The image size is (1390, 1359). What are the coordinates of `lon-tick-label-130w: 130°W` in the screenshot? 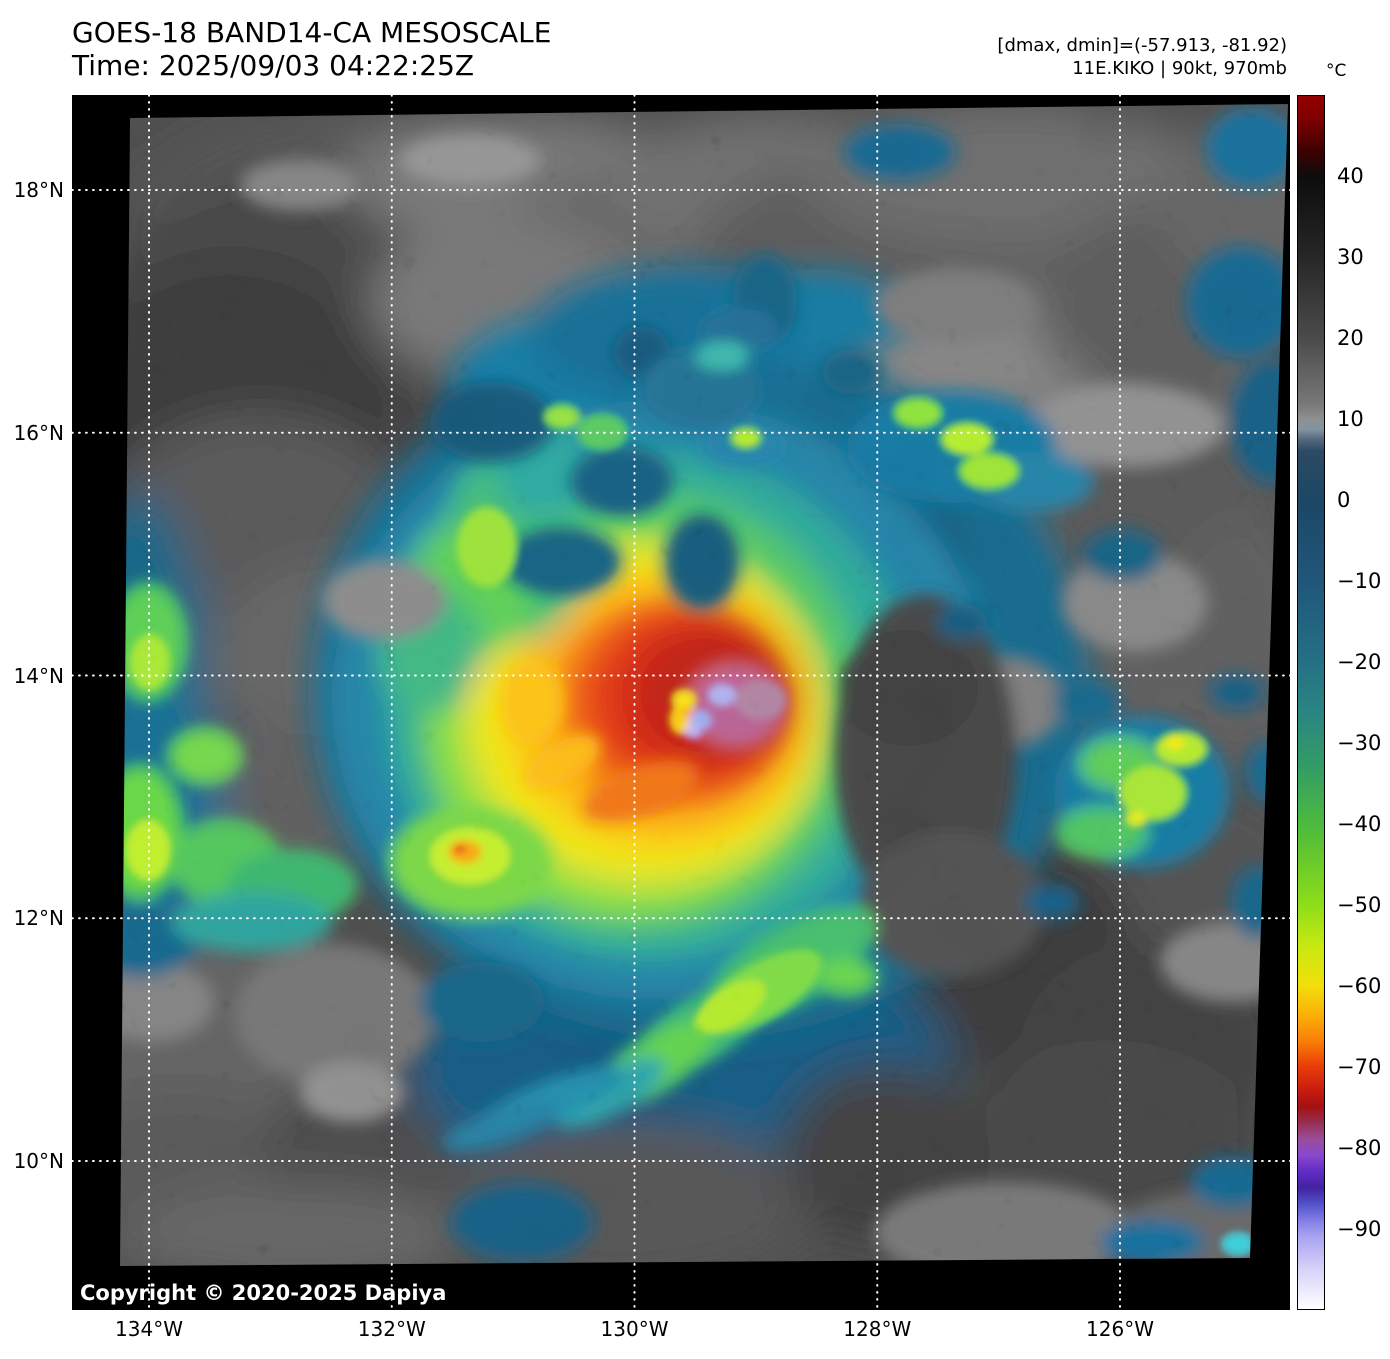 It's located at (634, 1329).